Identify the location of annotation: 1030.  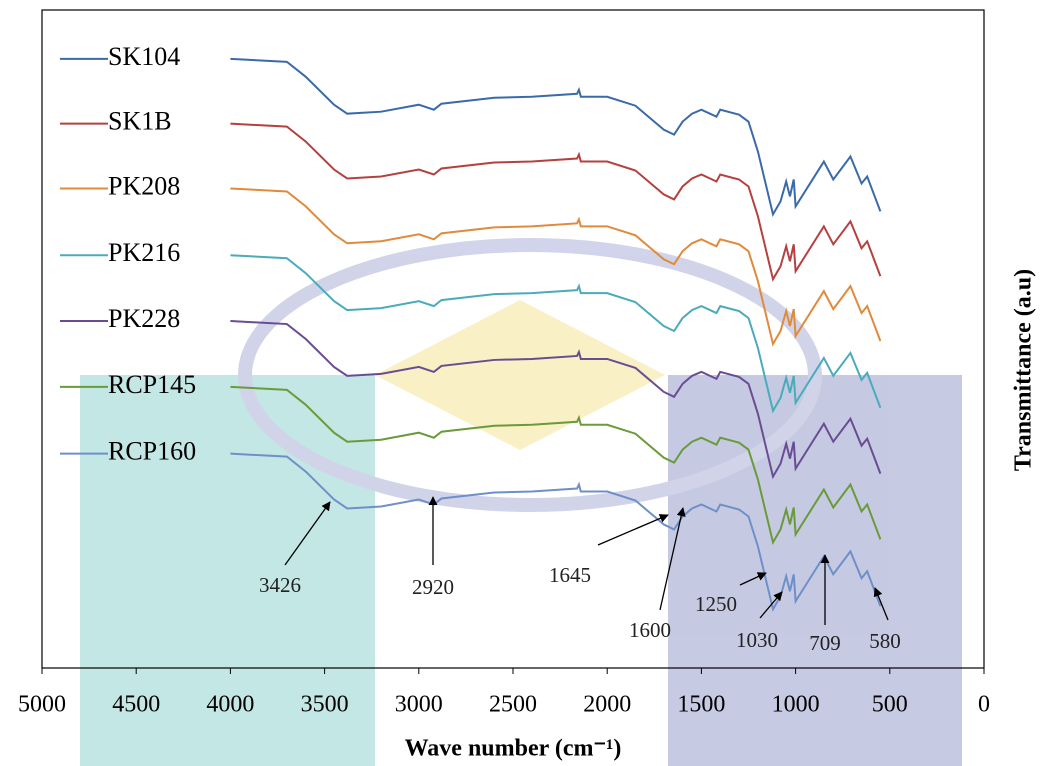
(757, 640).